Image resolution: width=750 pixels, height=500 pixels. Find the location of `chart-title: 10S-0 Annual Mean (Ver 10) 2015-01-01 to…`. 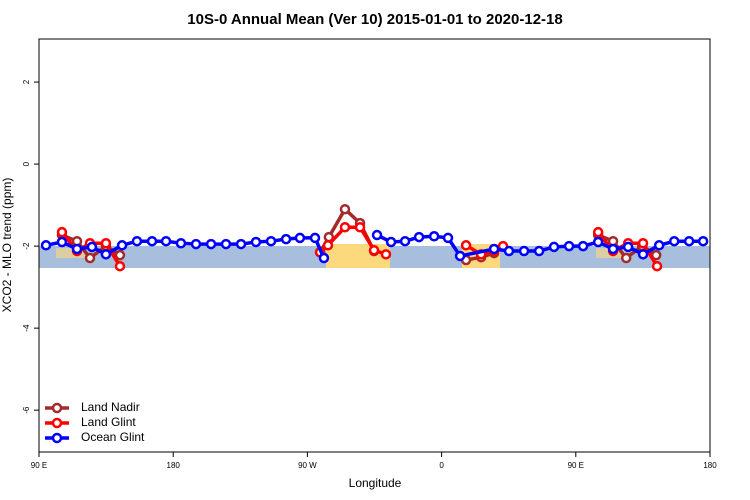

chart-title: 10S-0 Annual Mean (Ver 10) 2015-01-01 to… is located at coordinates (374, 19).